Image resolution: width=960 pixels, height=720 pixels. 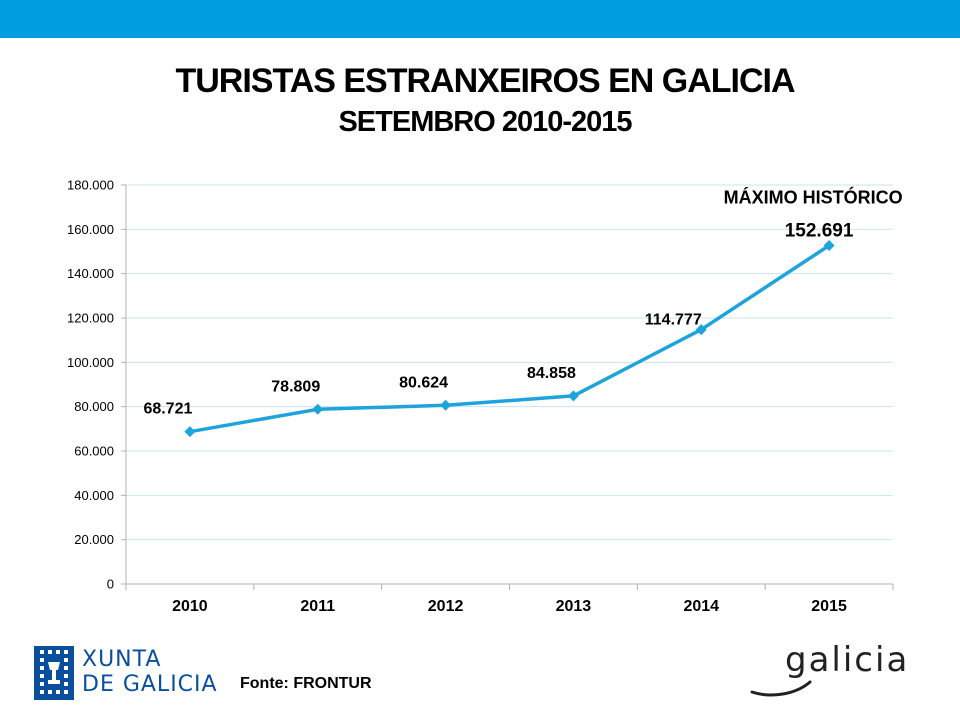 What do you see at coordinates (819, 231) in the screenshot?
I see `data-label: 152.691` at bounding box center [819, 231].